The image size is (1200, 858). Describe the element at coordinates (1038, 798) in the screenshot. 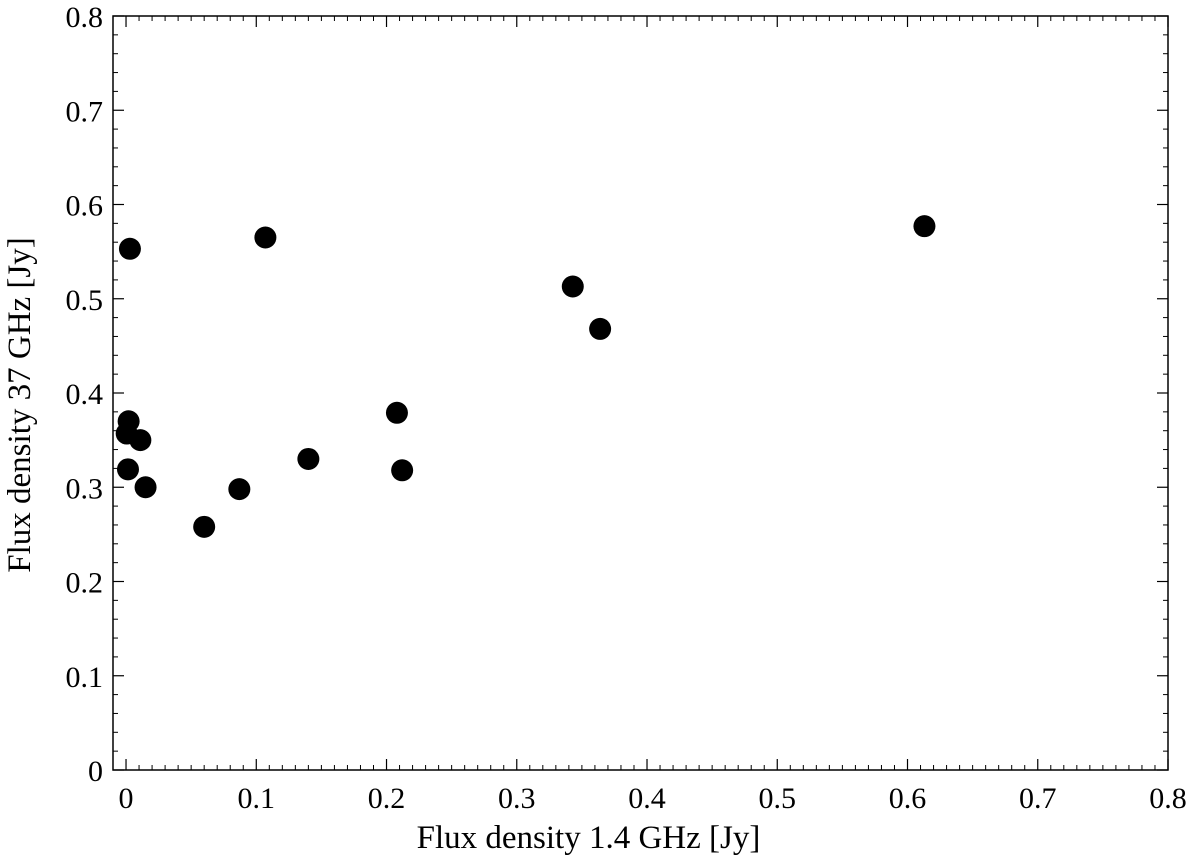

I see `x-tick-label: 0.7` at that location.